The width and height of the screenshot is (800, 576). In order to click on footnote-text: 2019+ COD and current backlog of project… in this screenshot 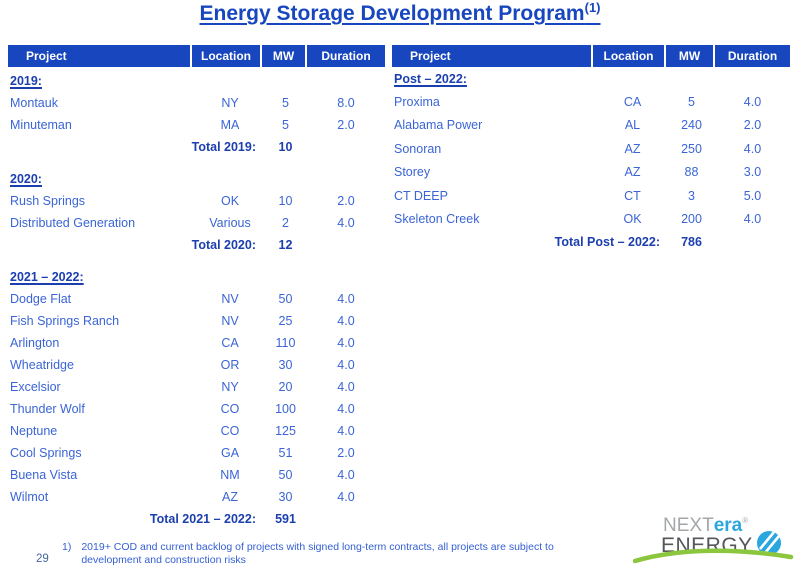, I will do `click(317, 554)`.